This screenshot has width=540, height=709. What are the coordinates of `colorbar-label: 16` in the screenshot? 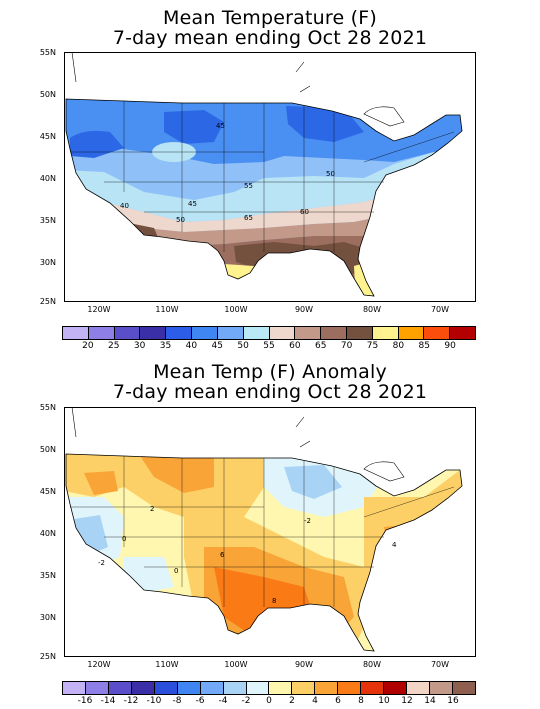 It's located at (453, 701).